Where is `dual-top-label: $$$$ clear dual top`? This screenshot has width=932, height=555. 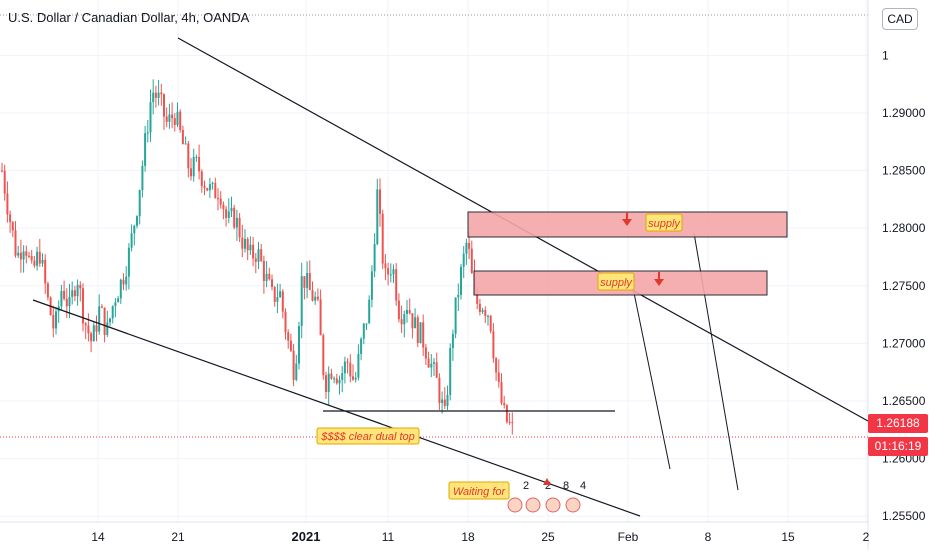
dual-top-label: $$$$ clear dual top is located at coordinates (367, 437).